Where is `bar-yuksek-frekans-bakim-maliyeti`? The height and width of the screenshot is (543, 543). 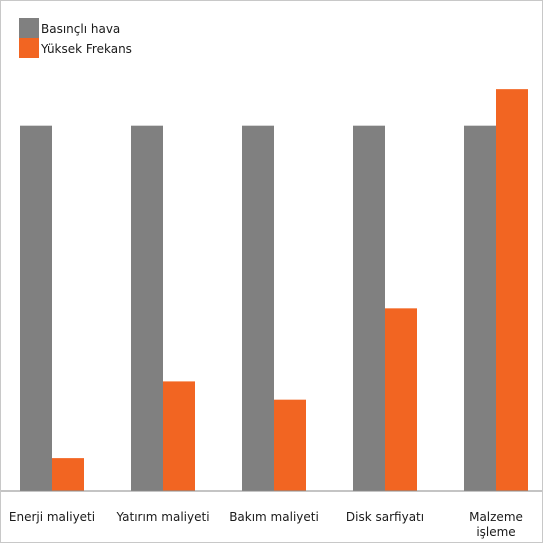 bar-yuksek-frekans-bakim-maliyeti is located at coordinates (290, 445).